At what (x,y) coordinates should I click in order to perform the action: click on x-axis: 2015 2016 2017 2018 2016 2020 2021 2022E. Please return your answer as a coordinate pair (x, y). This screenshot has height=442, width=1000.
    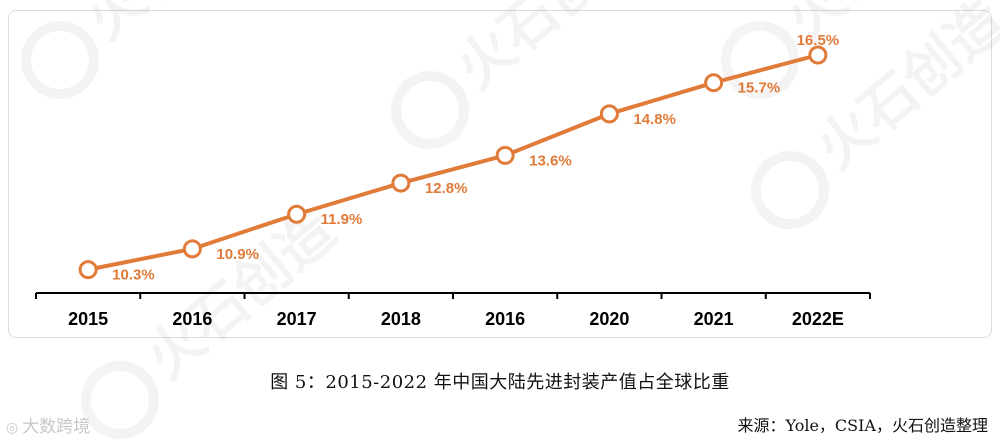
    Looking at the image, I should click on (453, 310).